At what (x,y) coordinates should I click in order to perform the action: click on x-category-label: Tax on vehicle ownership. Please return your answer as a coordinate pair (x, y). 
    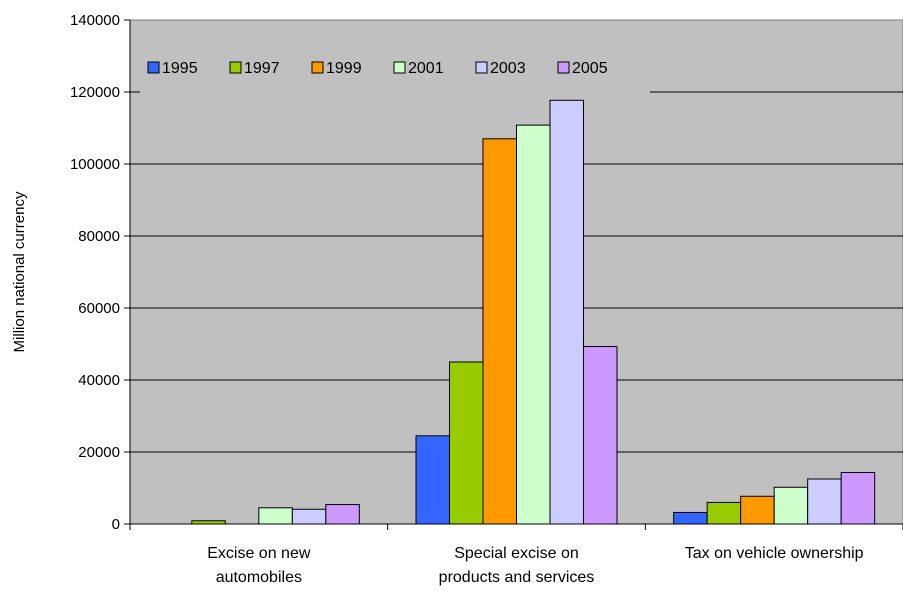
    Looking at the image, I should click on (774, 553).